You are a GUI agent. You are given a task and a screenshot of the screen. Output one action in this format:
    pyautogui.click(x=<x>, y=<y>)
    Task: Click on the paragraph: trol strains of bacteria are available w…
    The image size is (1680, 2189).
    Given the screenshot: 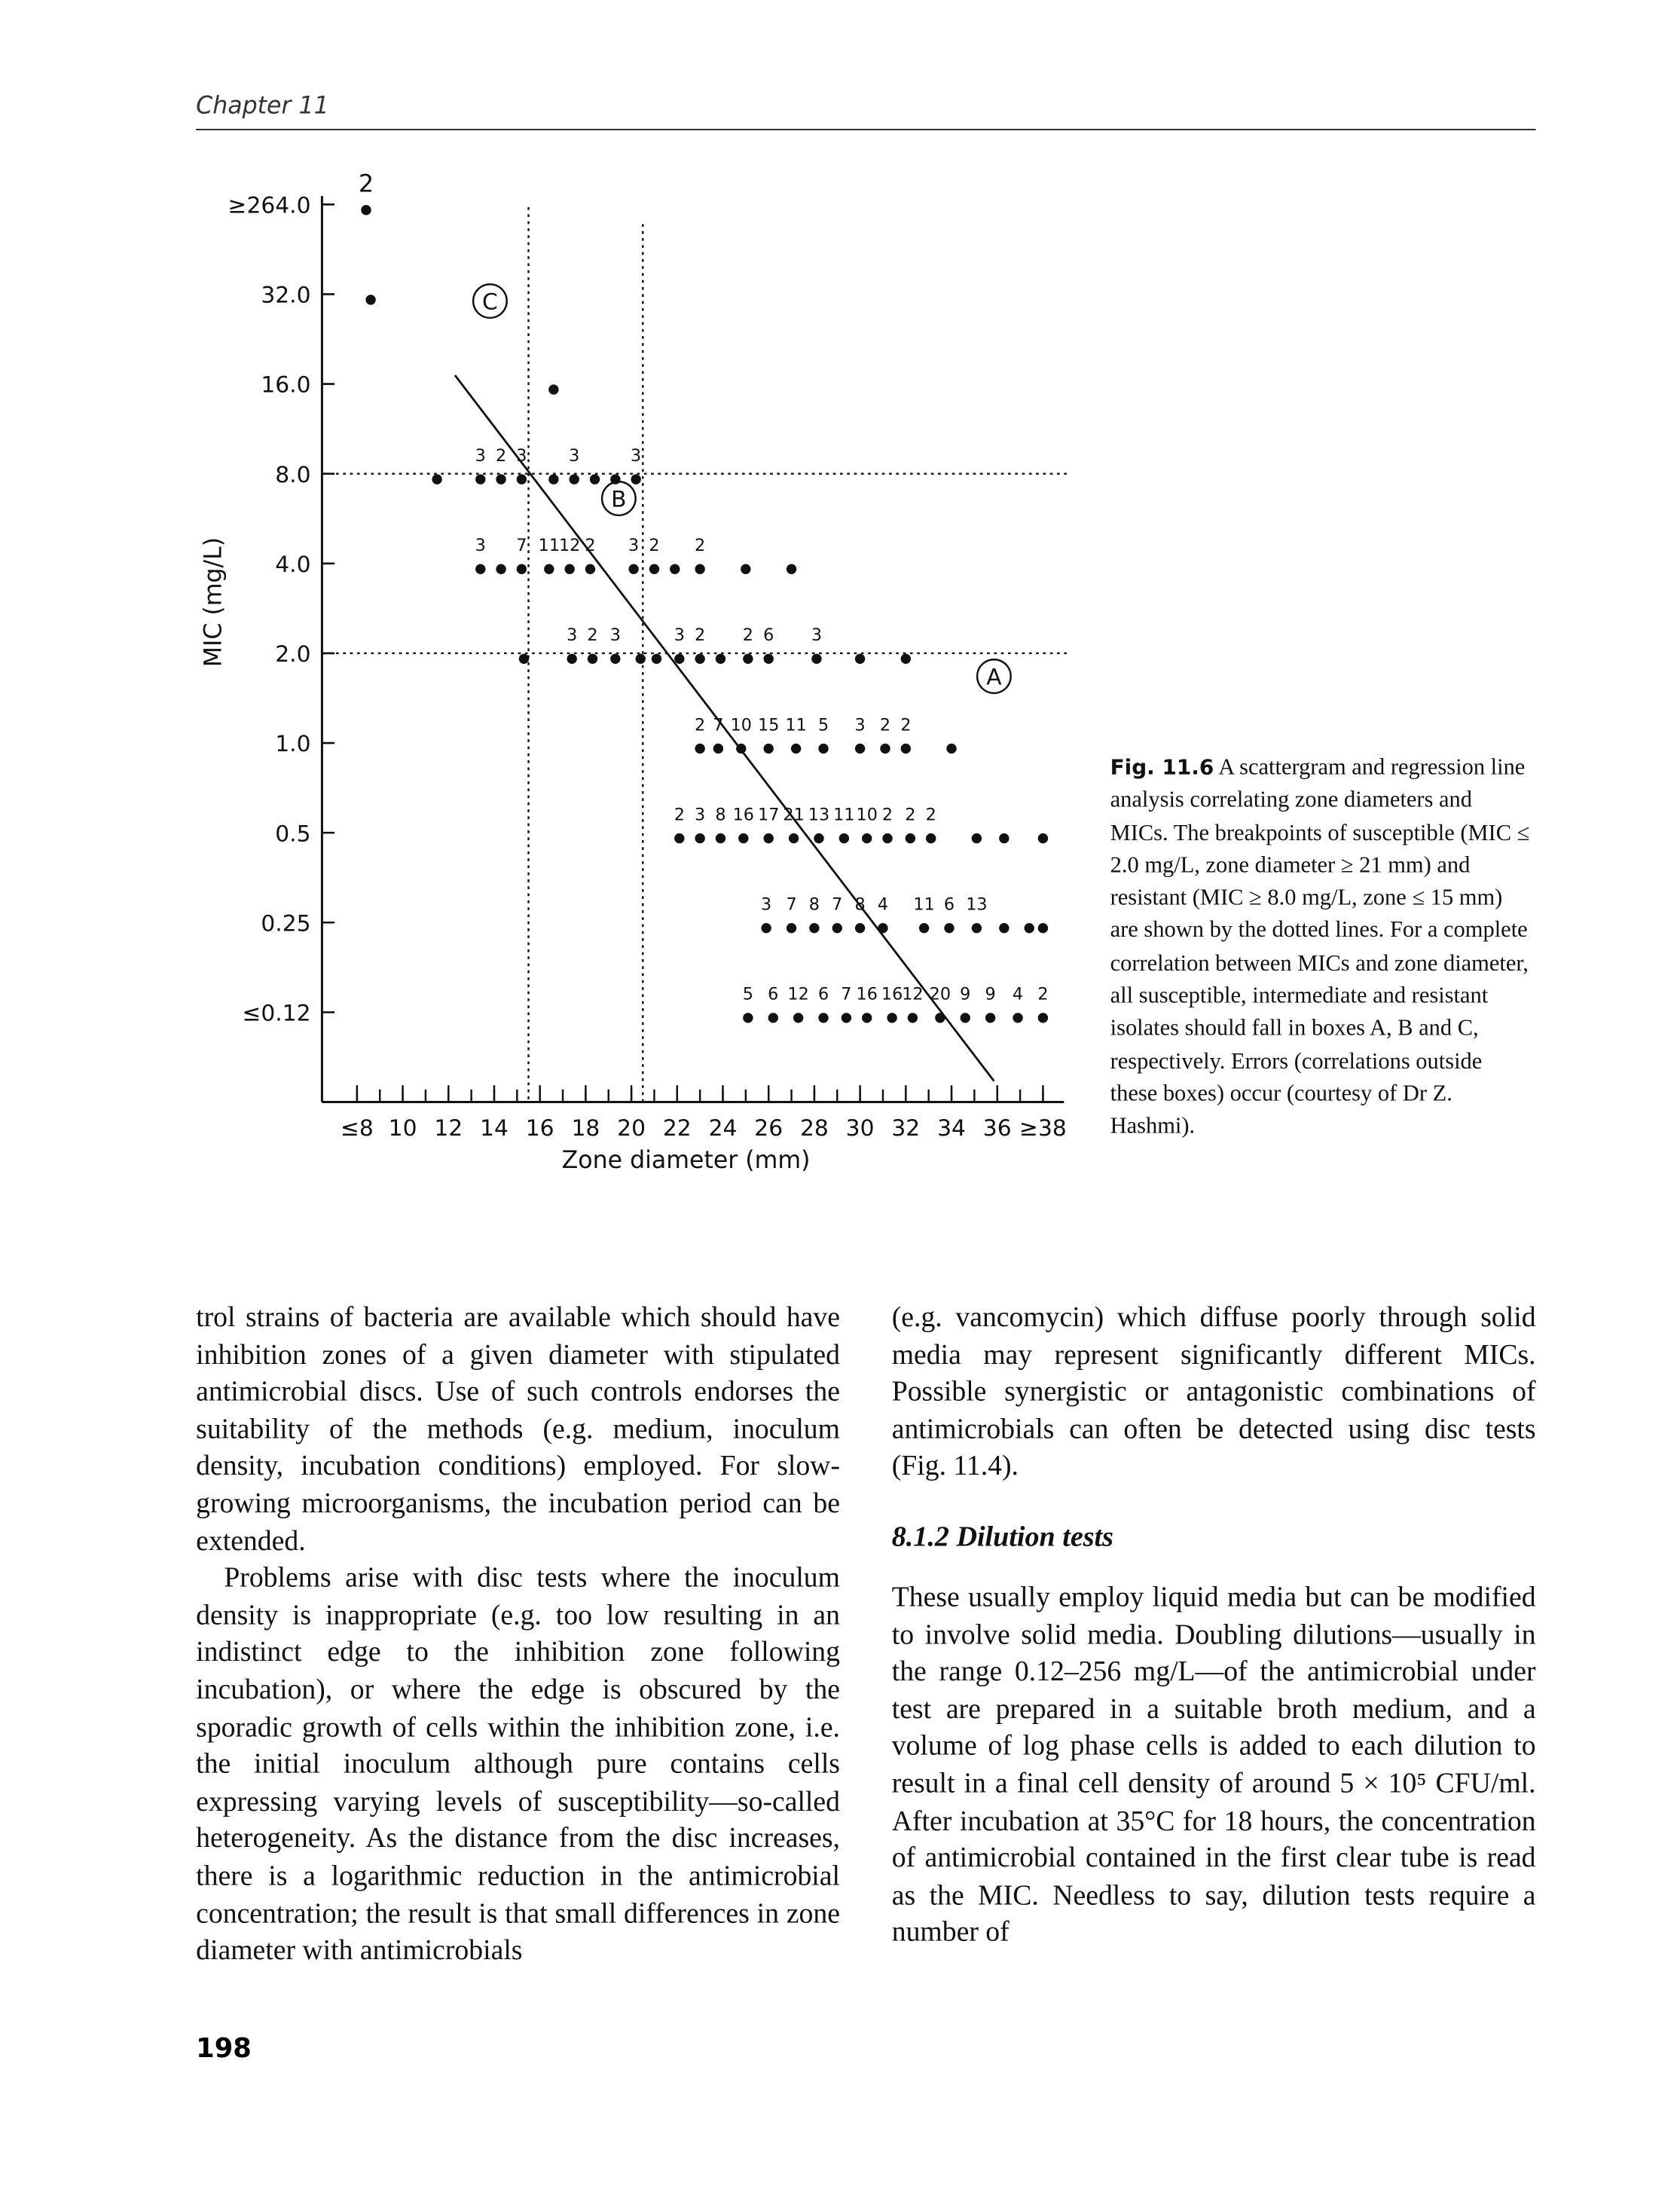 What is the action you would take?
    pyautogui.click(x=518, y=1429)
    